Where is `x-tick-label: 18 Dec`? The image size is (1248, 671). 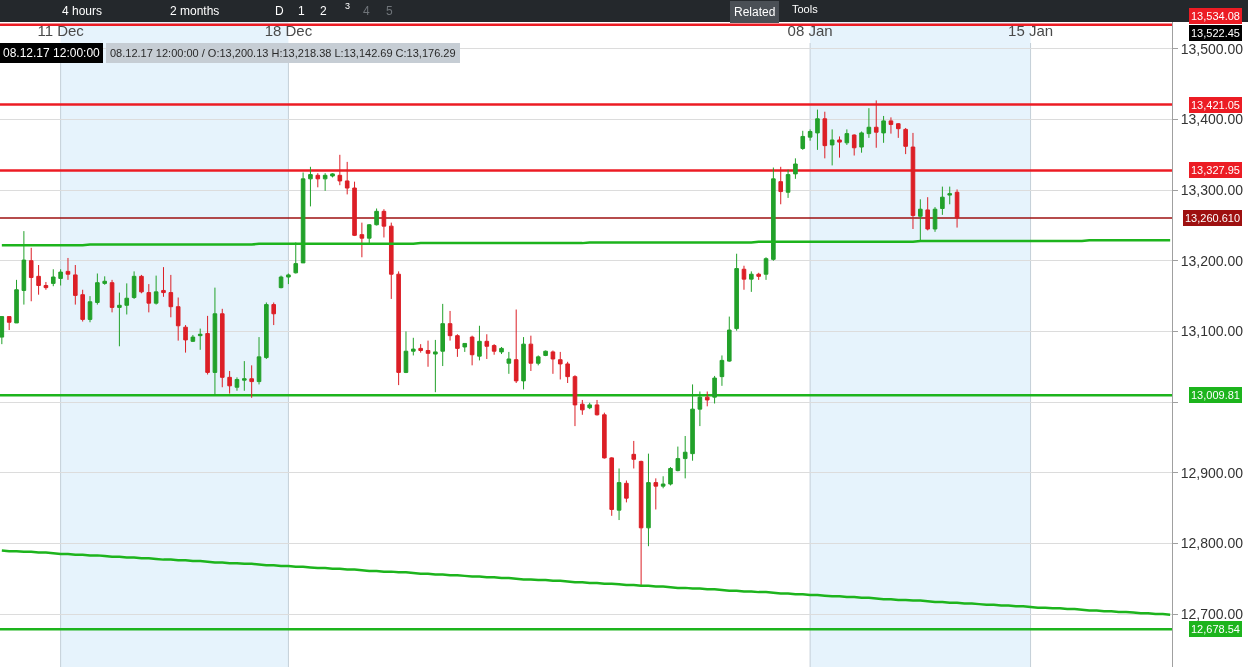 x-tick-label: 18 Dec is located at coordinates (288, 30).